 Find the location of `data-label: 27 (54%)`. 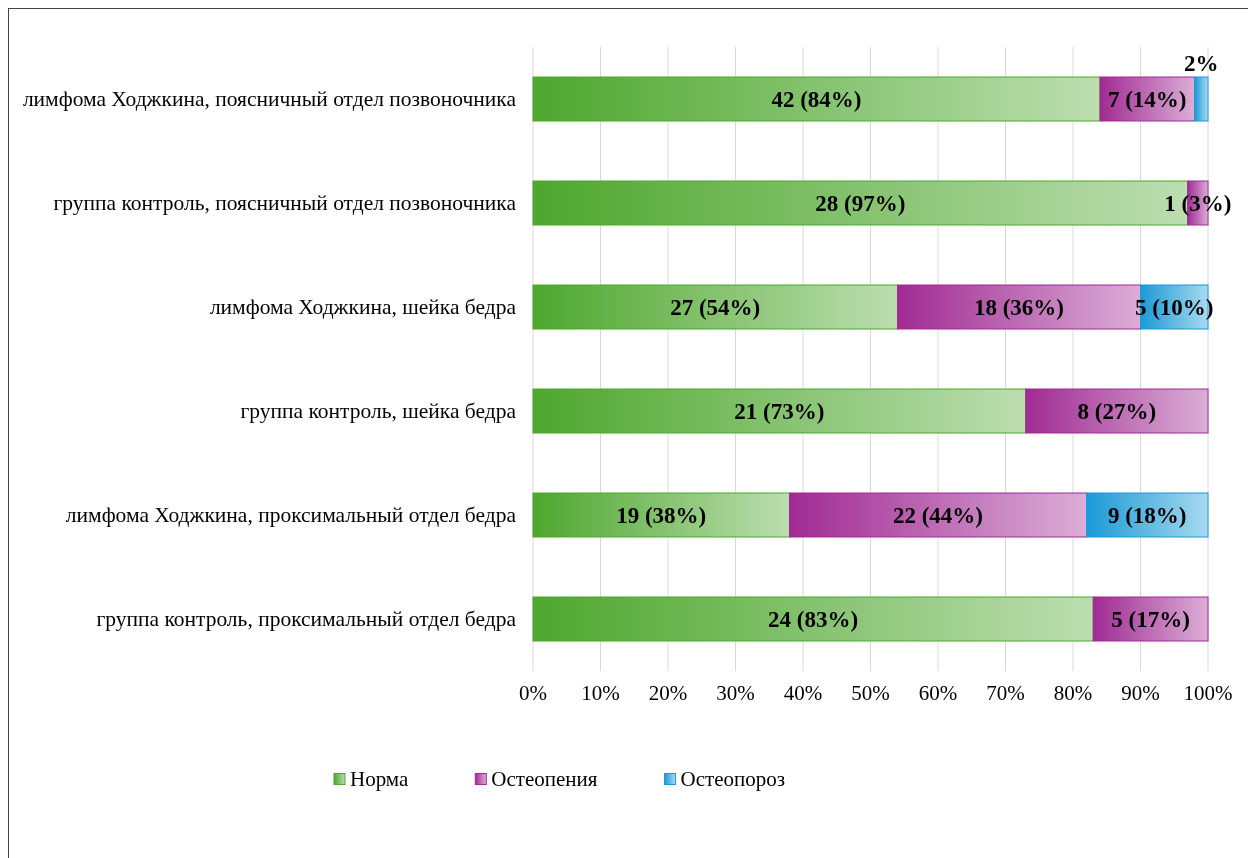

data-label: 27 (54%) is located at coordinates (715, 307).